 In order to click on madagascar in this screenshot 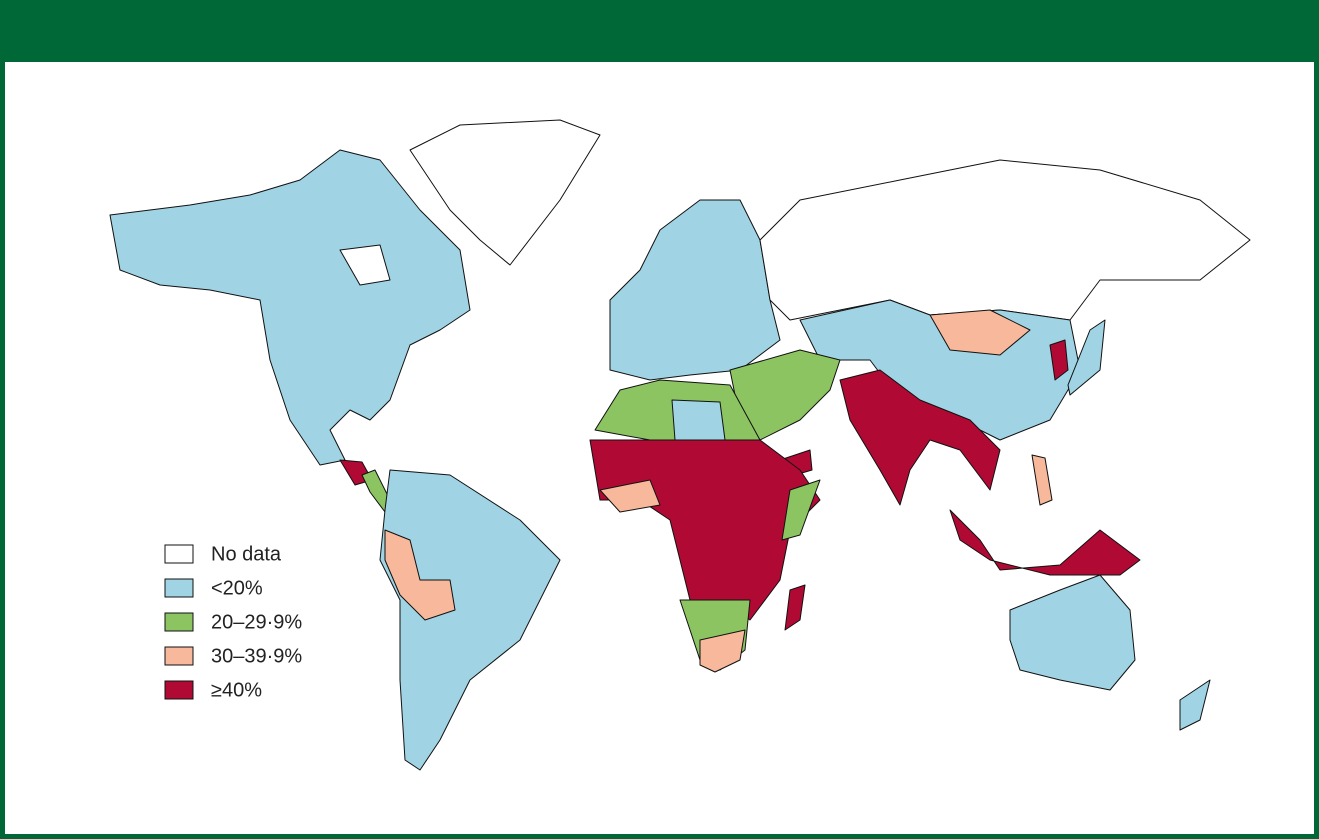, I will do `click(795, 607)`.